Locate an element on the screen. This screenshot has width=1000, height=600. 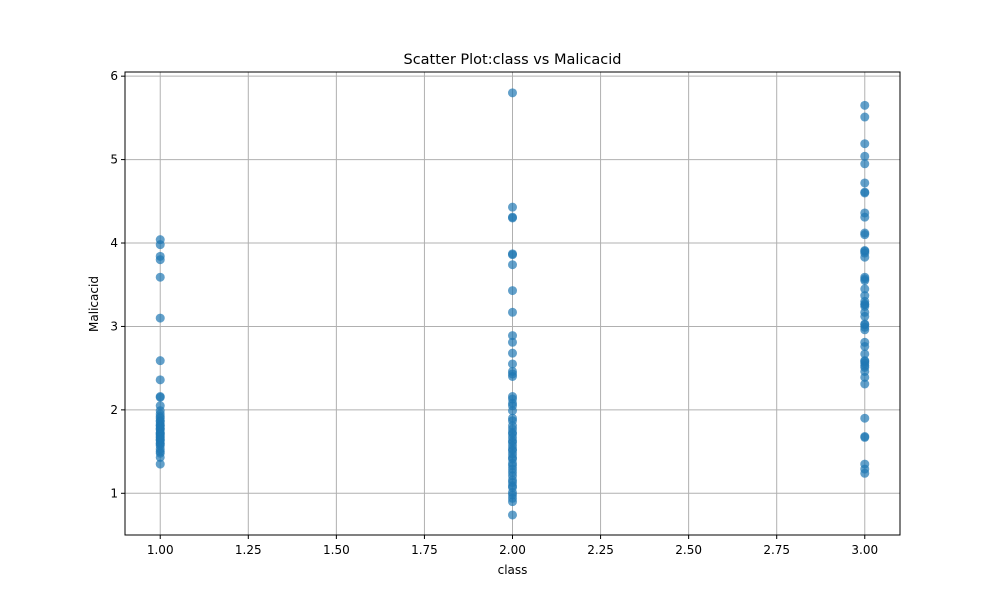
y-tick-label: 1 is located at coordinates (114, 493).